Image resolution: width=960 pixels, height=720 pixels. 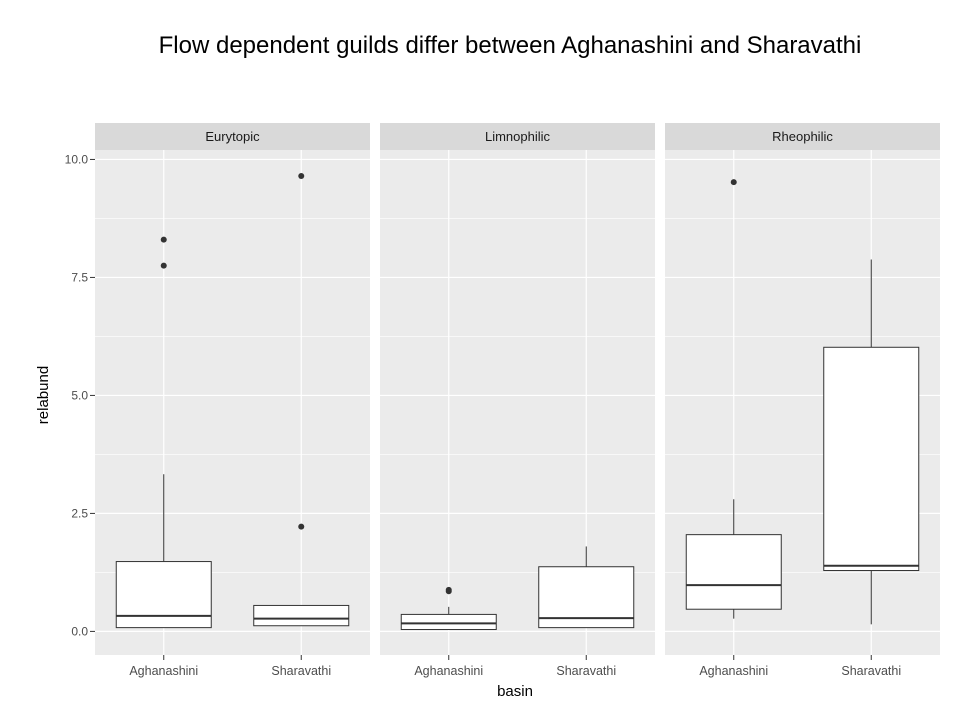 I want to click on y-tick-label: 2.5, so click(x=79, y=513).